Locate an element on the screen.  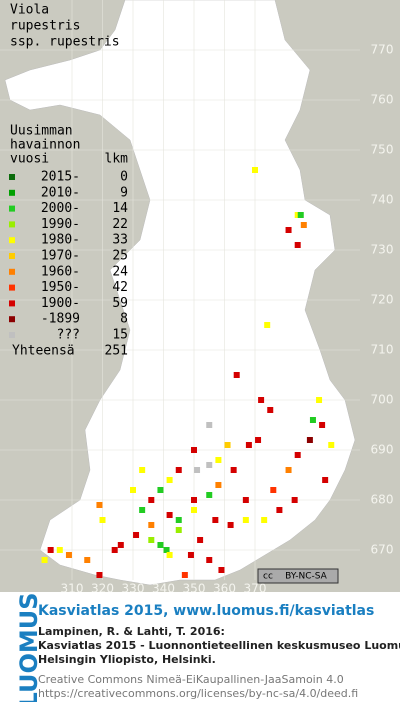
y-tick-label: 730 is located at coordinates (382, 250).